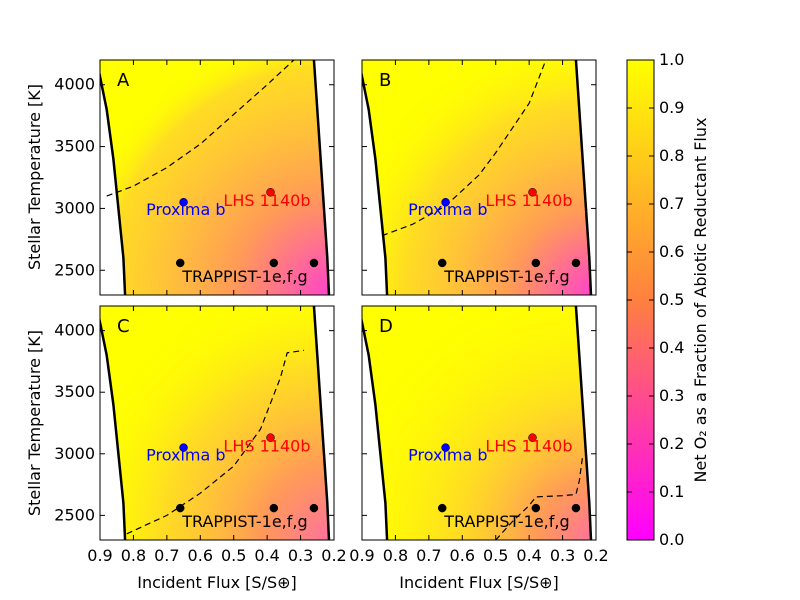 The height and width of the screenshot is (600, 800). I want to click on panel-letter: C, so click(123, 326).